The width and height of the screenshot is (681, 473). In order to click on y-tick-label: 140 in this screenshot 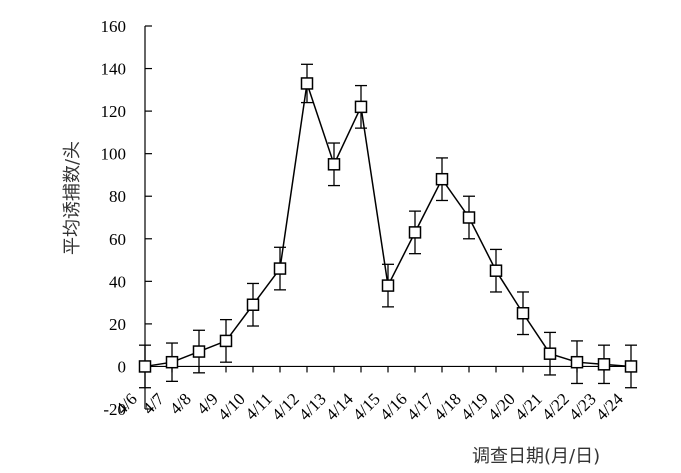, I will do `click(114, 69)`.